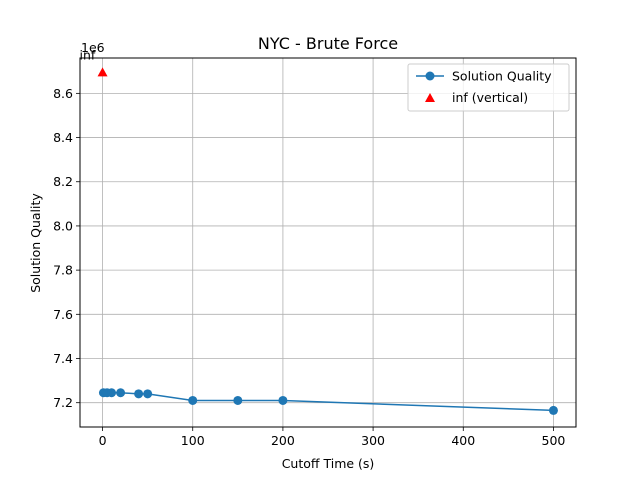  Describe the element at coordinates (103, 440) in the screenshot. I see `x-tick-label: 0` at that location.